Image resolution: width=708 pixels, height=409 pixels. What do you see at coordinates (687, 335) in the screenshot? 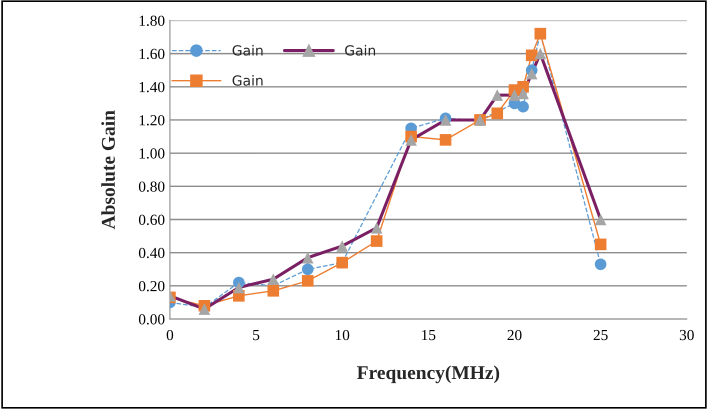
I see `x-tick-label: 30` at bounding box center [687, 335].